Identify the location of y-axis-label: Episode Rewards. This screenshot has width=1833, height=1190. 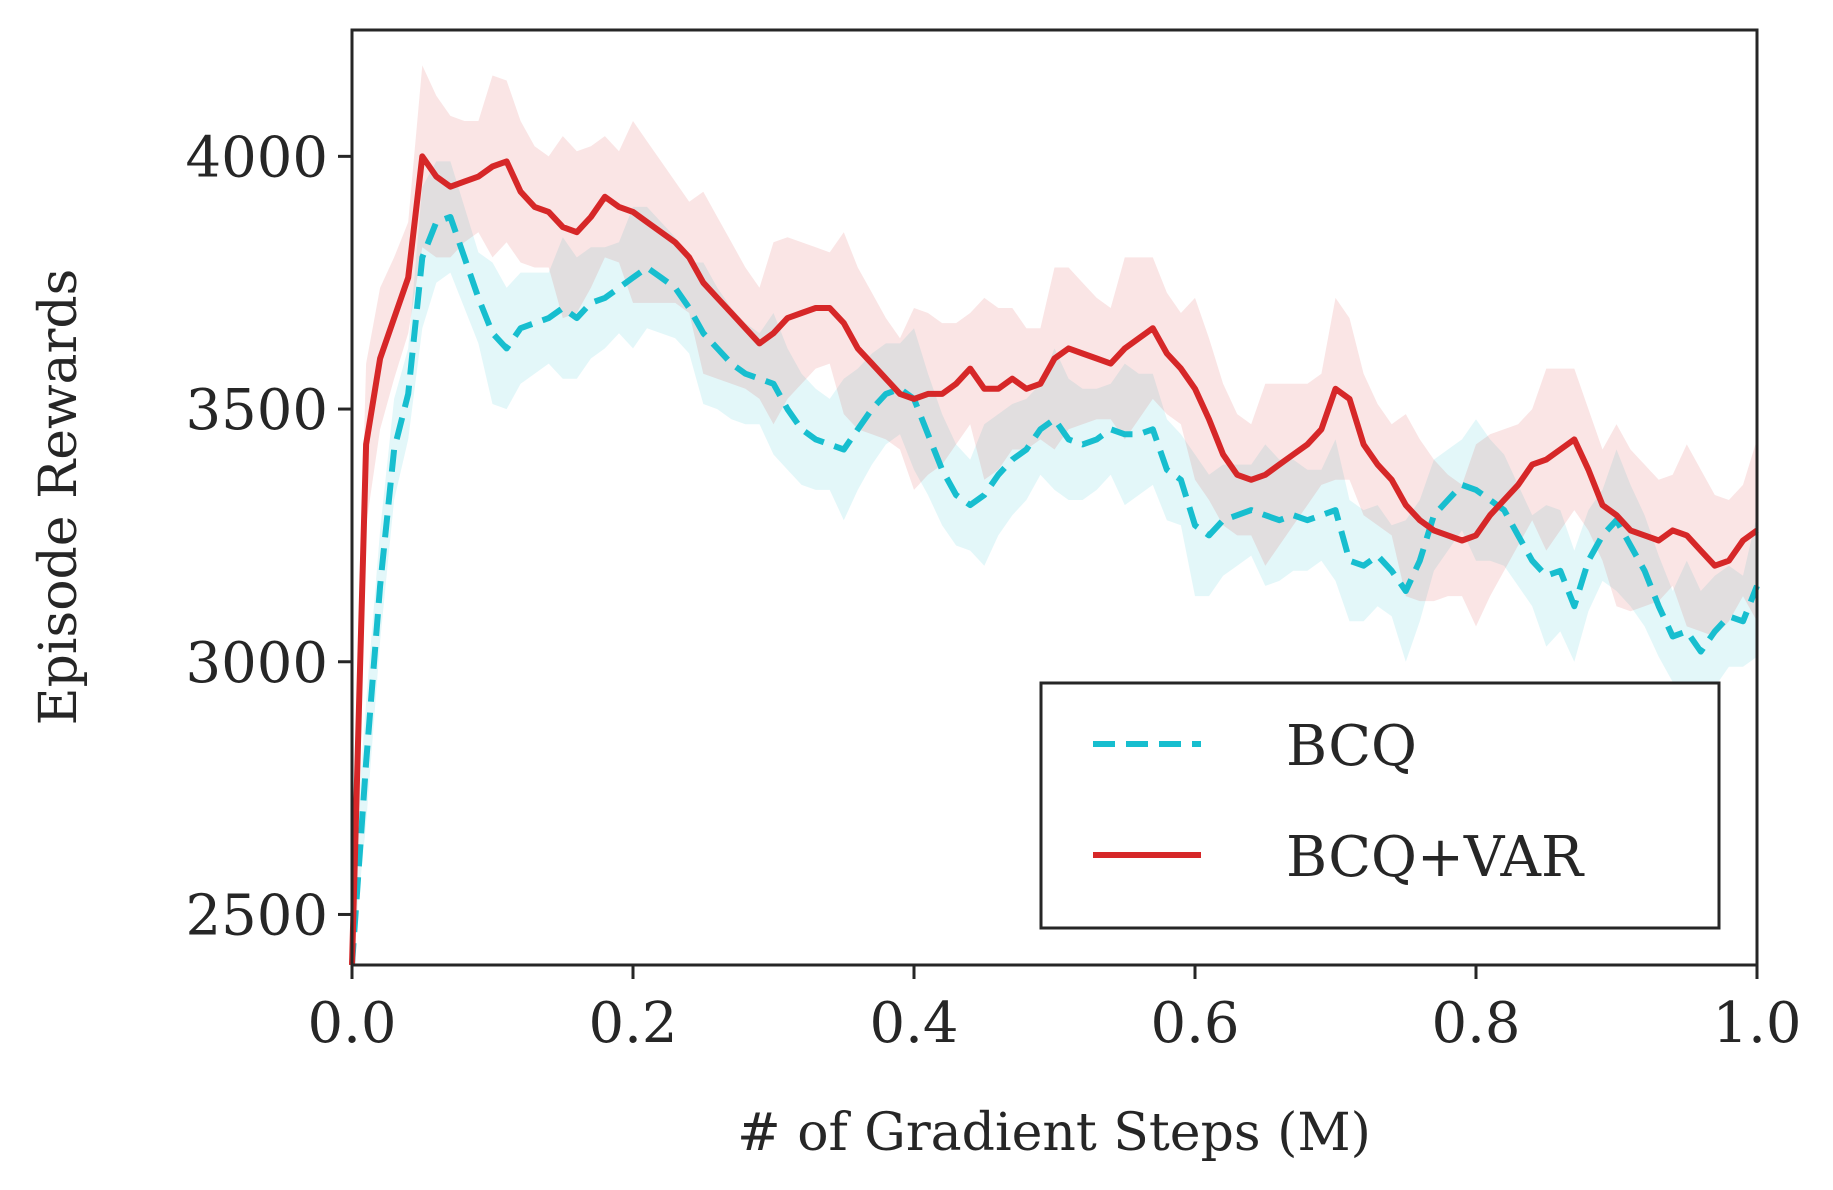
(59, 497).